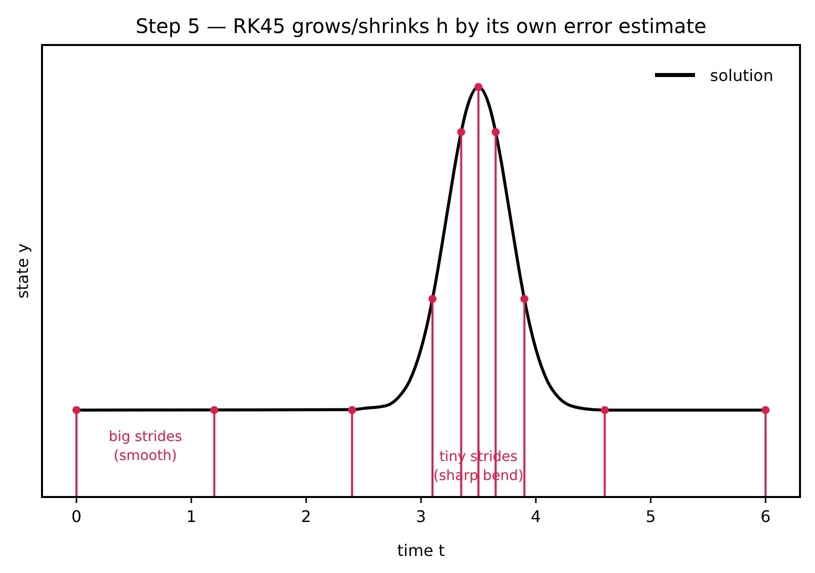 This screenshot has width=815, height=573. I want to click on x-tick-label: 5, so click(651, 516).